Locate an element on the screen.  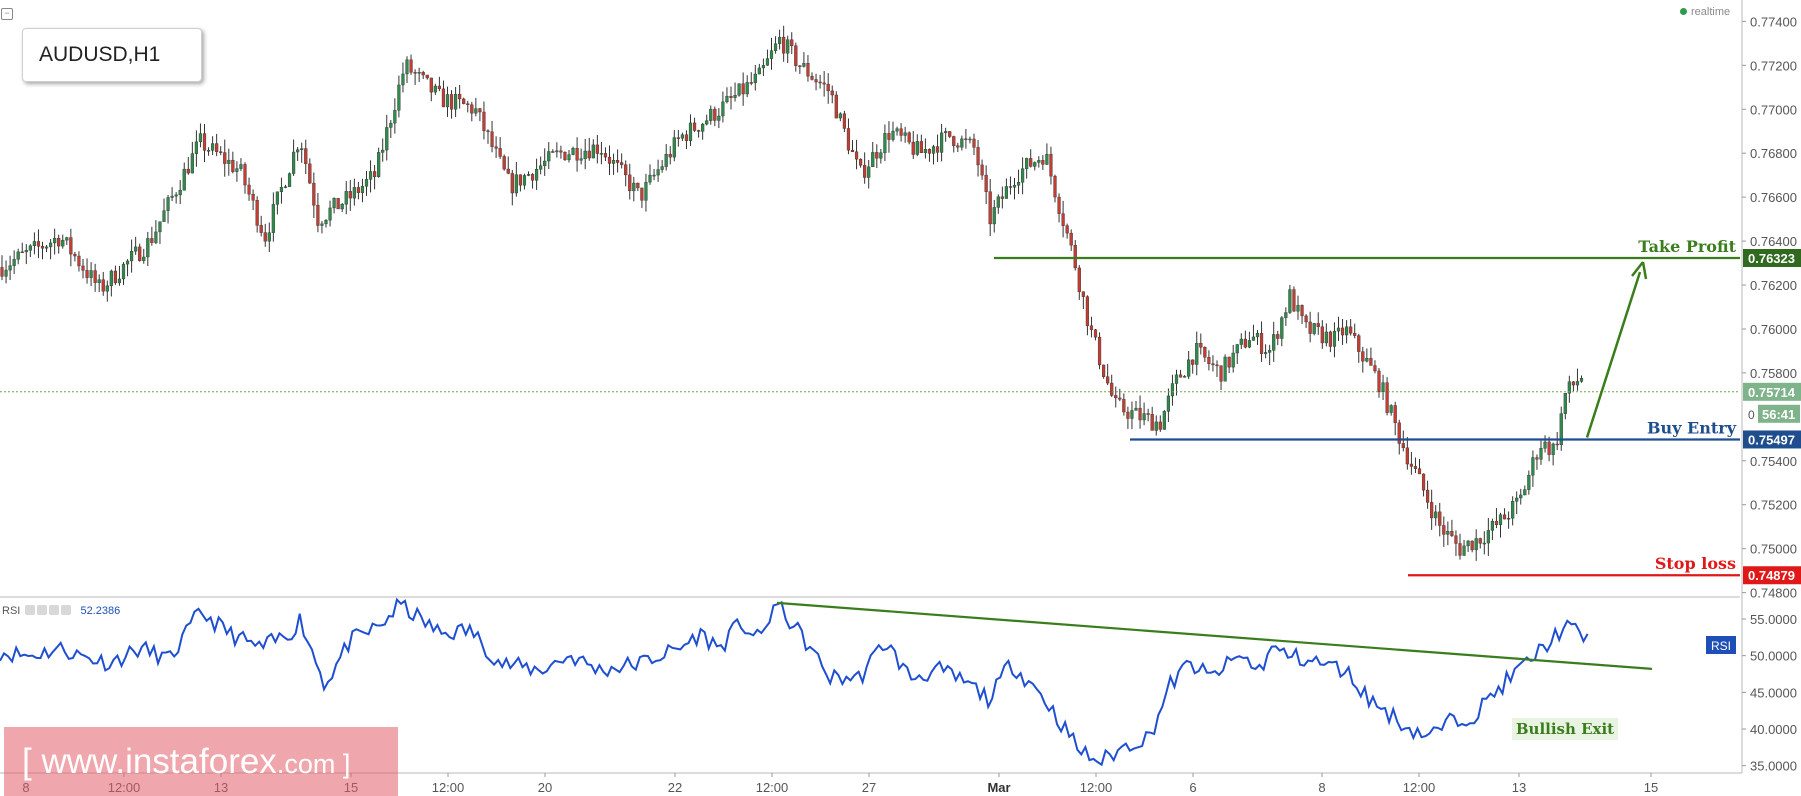
add-icon is located at coordinates (54, 610).